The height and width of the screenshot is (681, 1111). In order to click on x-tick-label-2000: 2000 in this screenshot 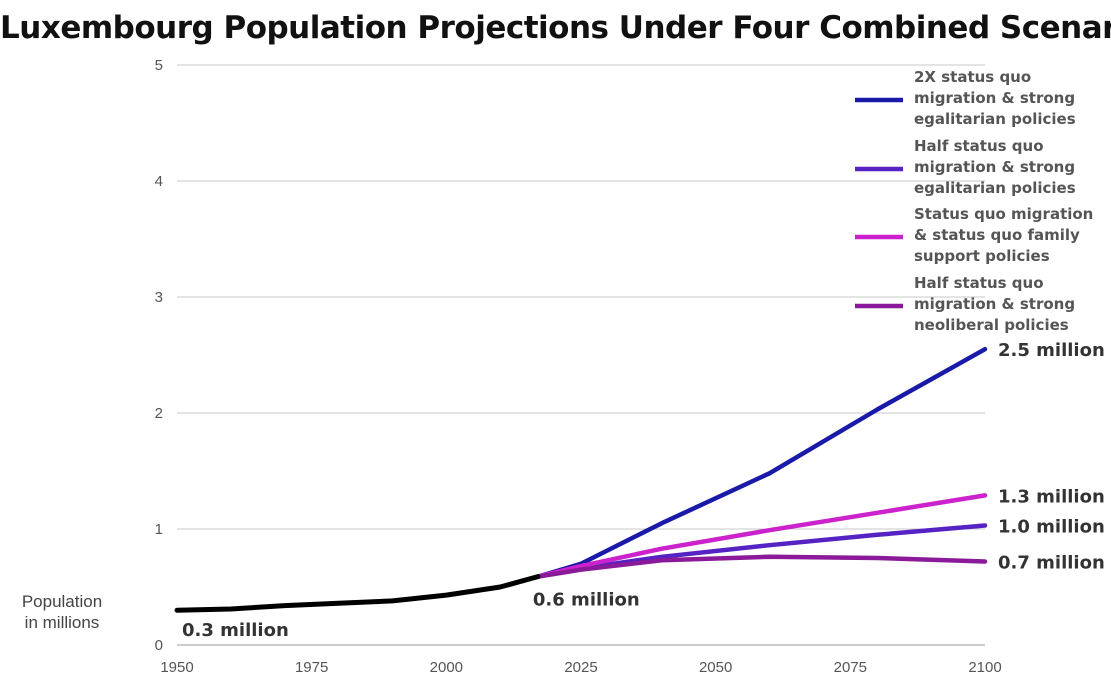, I will do `click(446, 667)`.